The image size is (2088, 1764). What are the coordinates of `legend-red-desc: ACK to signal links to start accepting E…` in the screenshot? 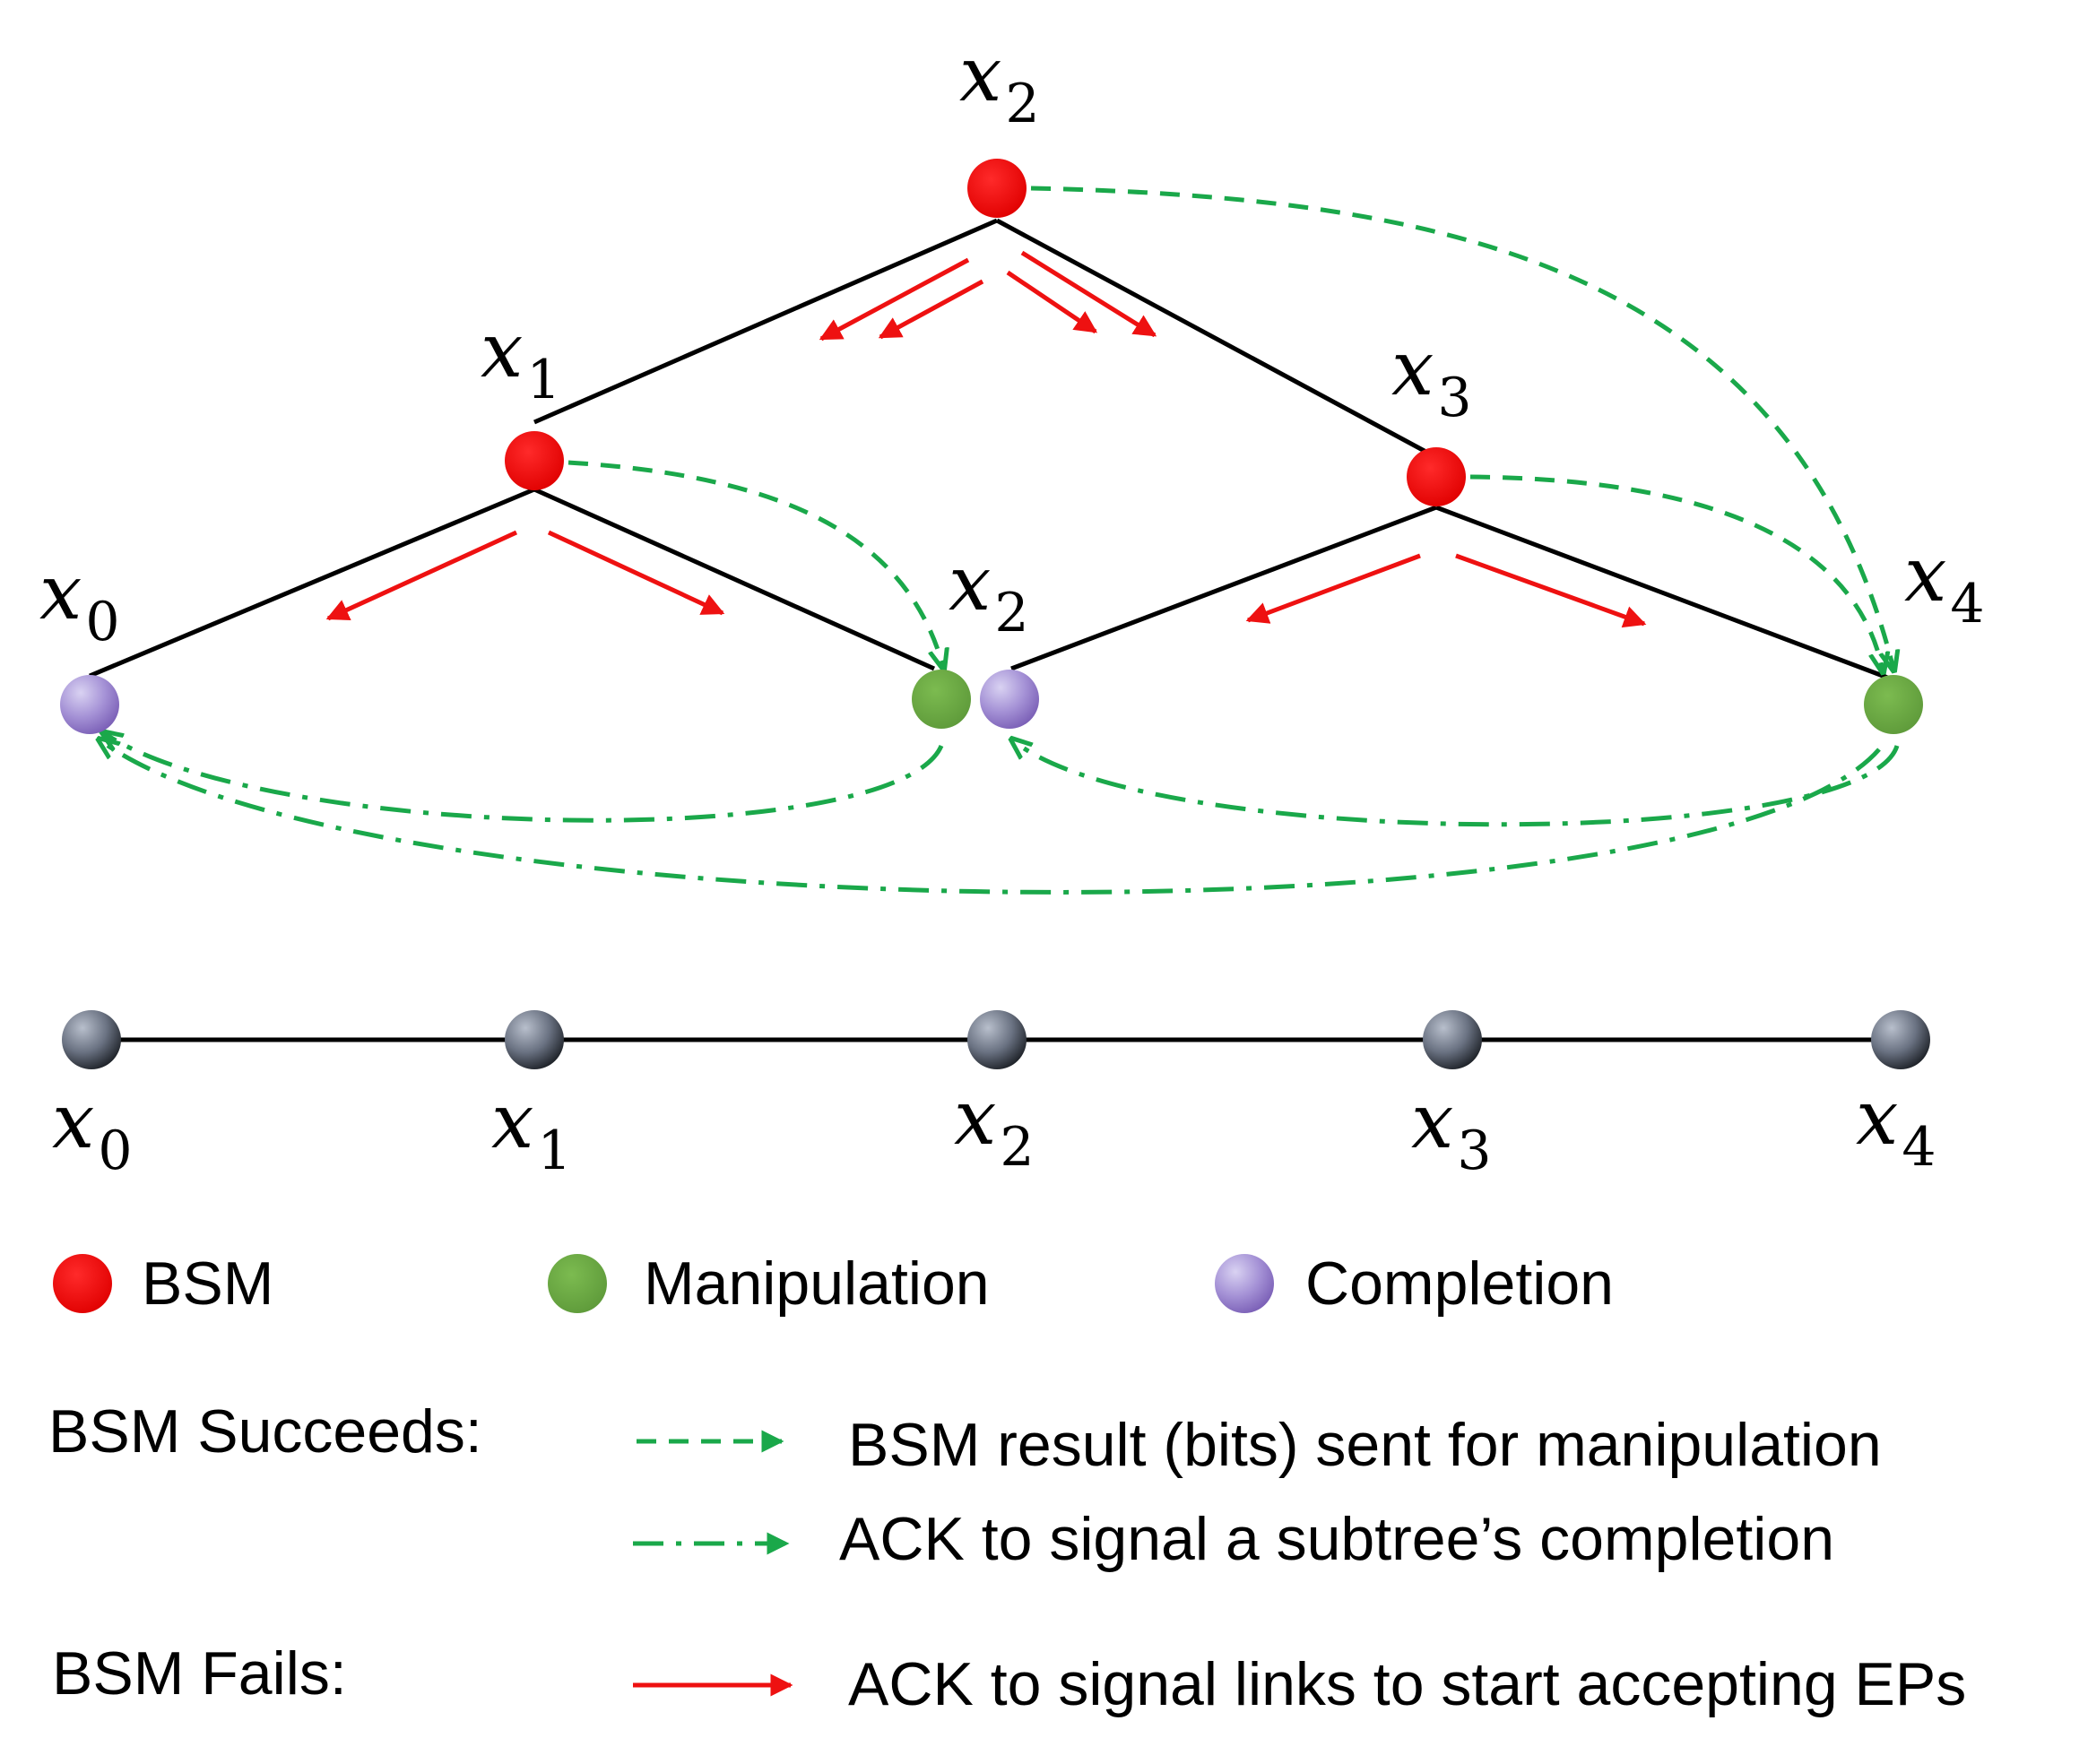 It's located at (1407, 1684).